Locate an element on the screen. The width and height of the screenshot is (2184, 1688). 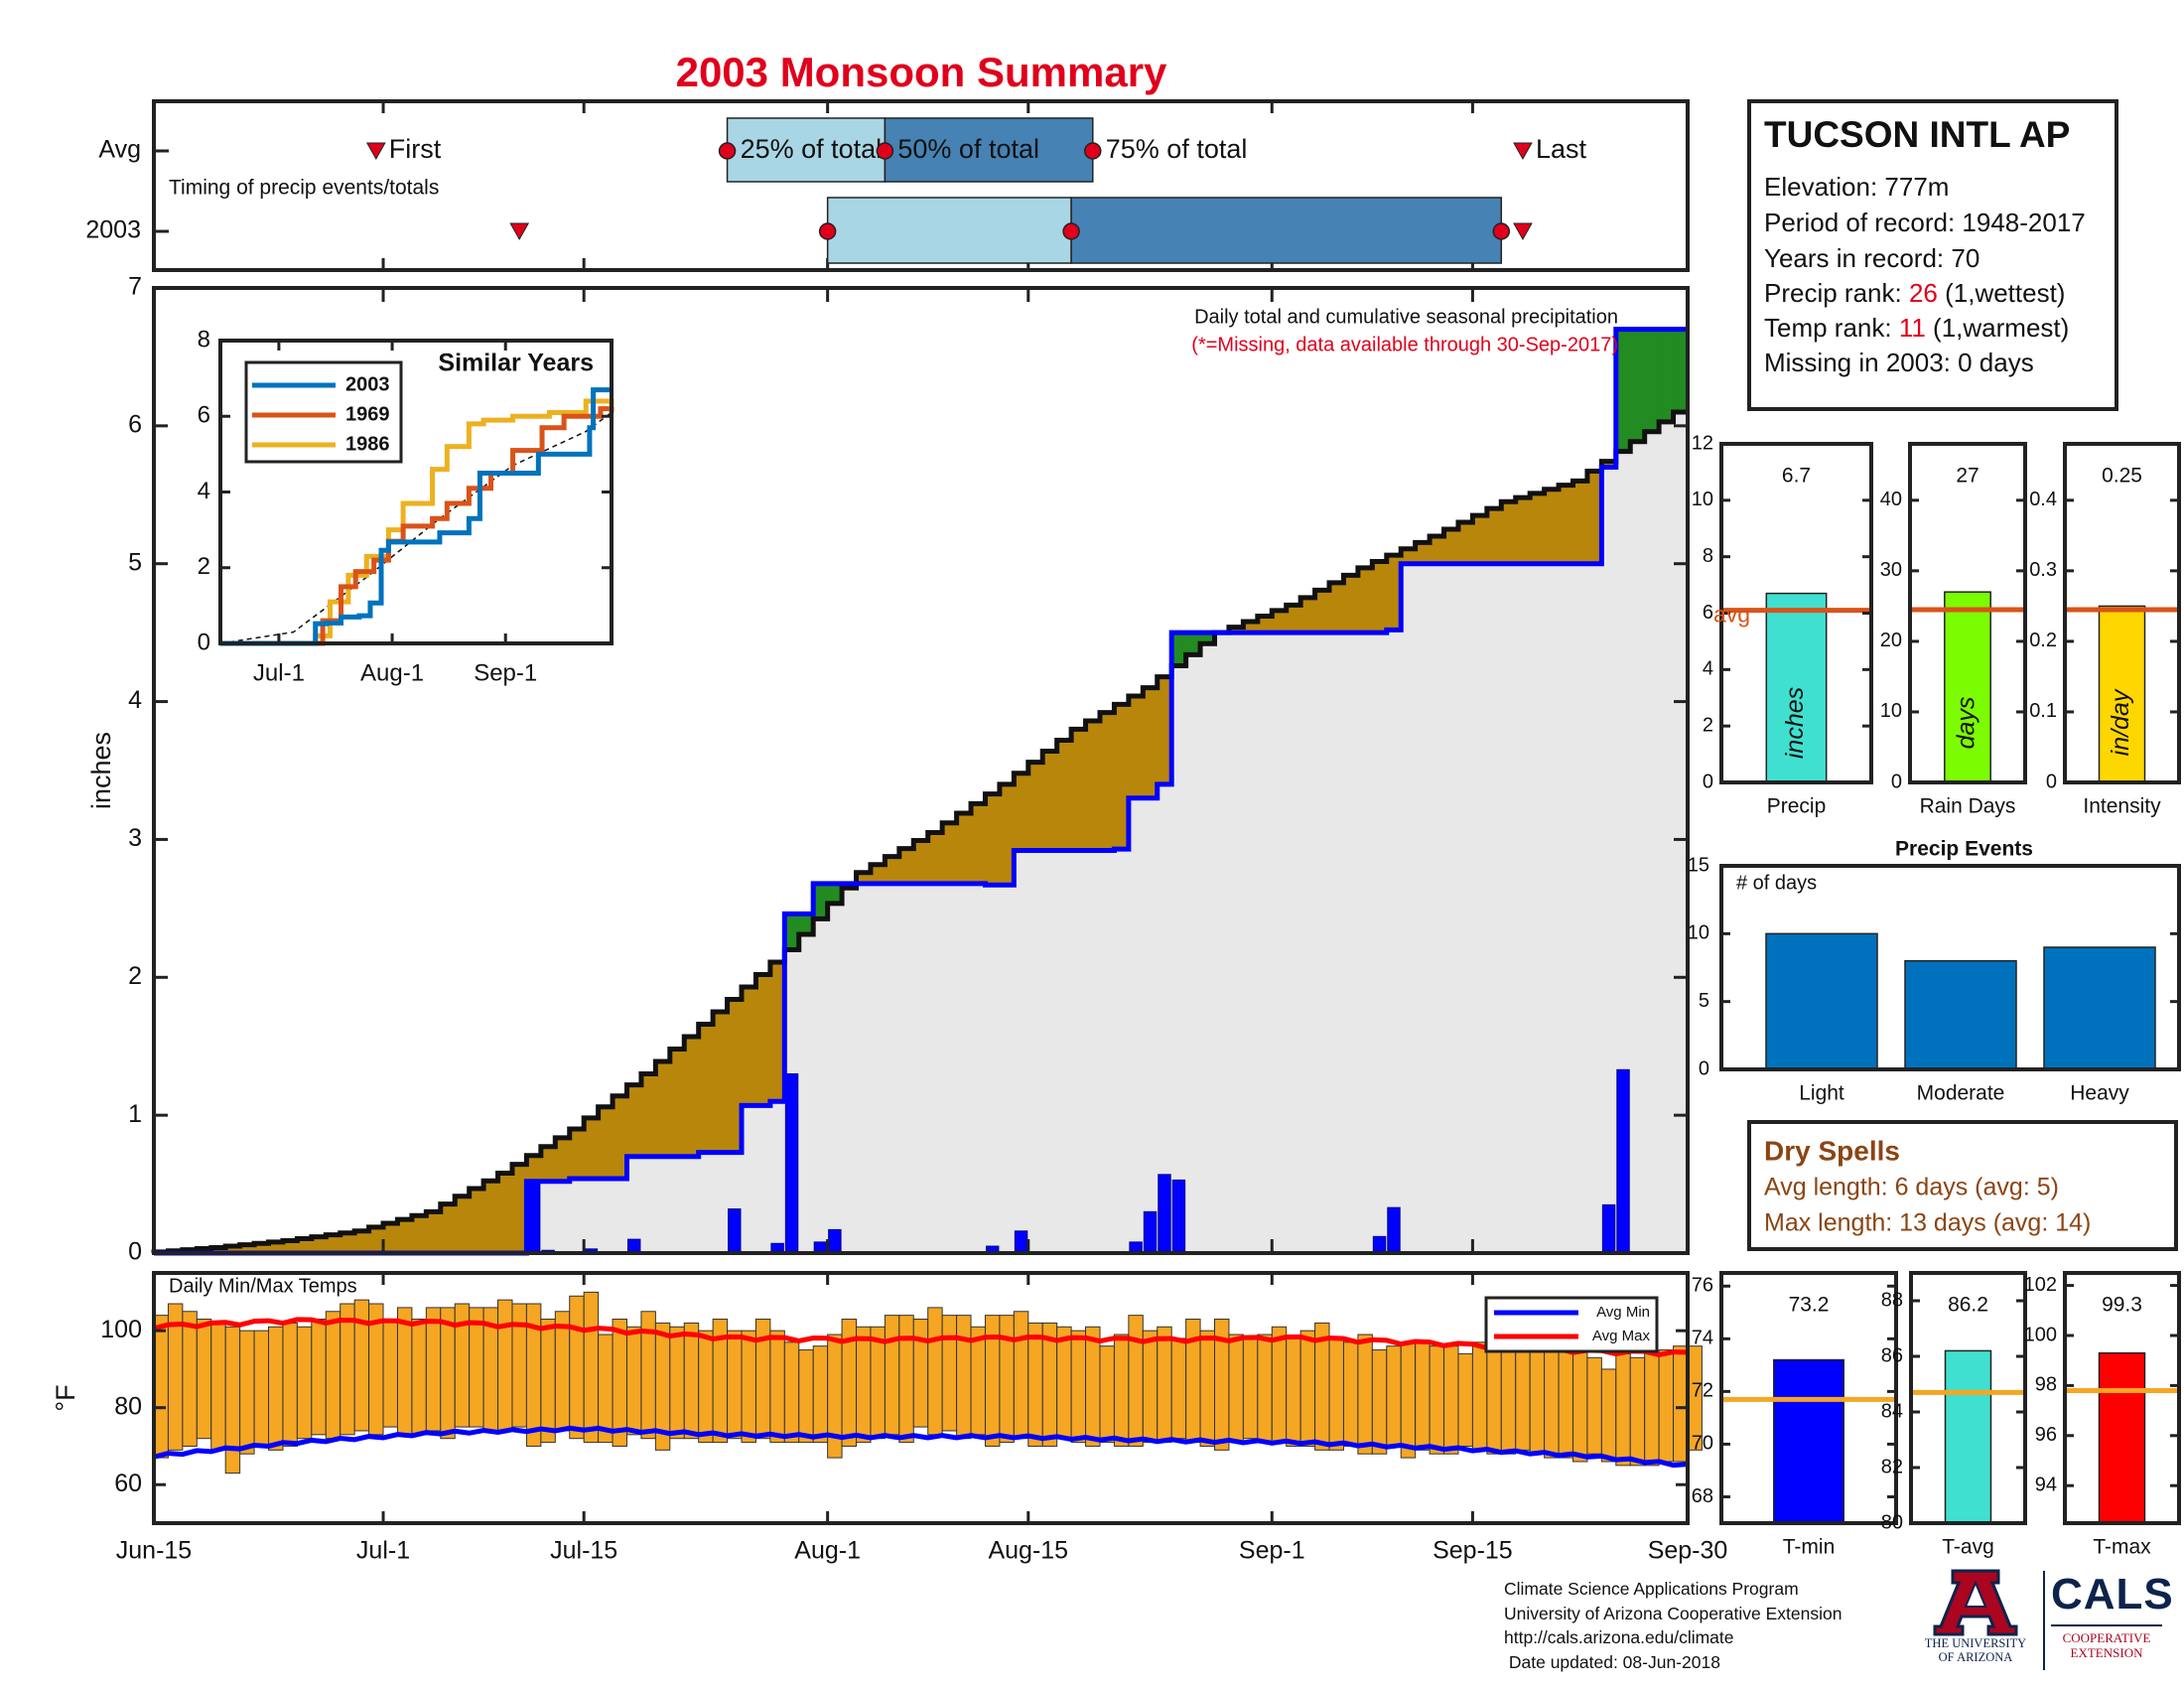
rain-days-tick-label: 40 is located at coordinates (1891, 499).